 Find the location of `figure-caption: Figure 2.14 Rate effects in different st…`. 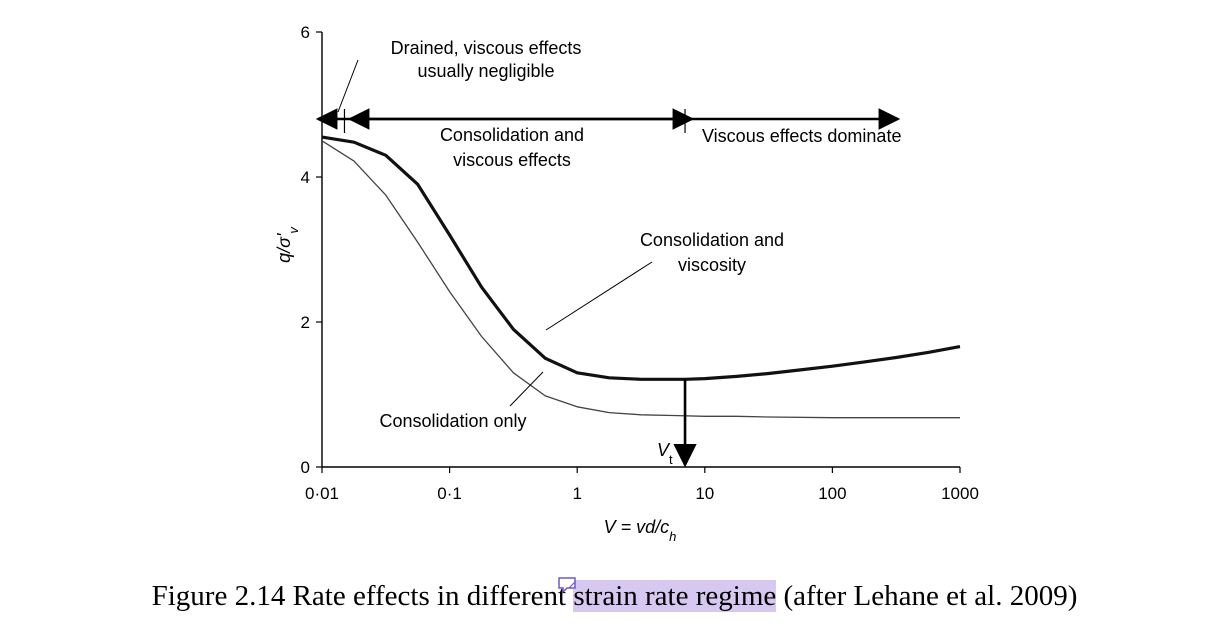

figure-caption: Figure 2.14 Rate effects in different st… is located at coordinates (614, 596).